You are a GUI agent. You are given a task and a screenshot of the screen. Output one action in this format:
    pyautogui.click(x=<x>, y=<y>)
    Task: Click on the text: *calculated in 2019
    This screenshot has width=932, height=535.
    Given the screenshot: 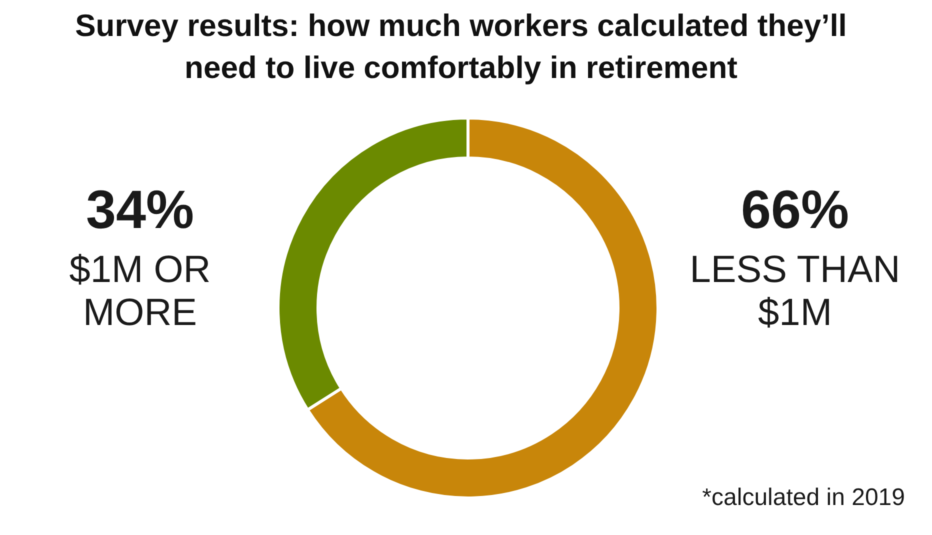 What is the action you would take?
    pyautogui.click(x=803, y=497)
    